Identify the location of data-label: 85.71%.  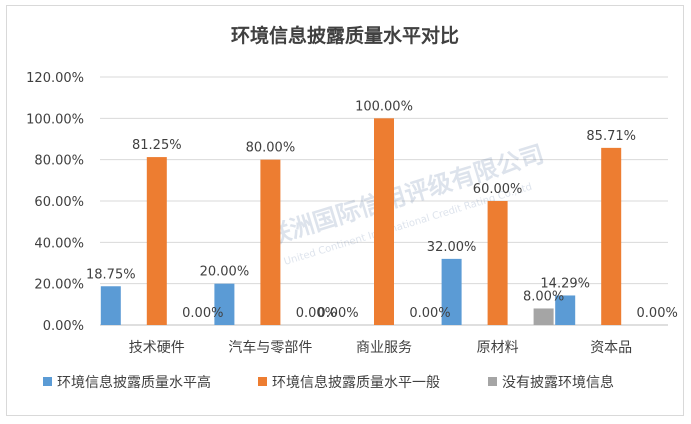
(611, 136).